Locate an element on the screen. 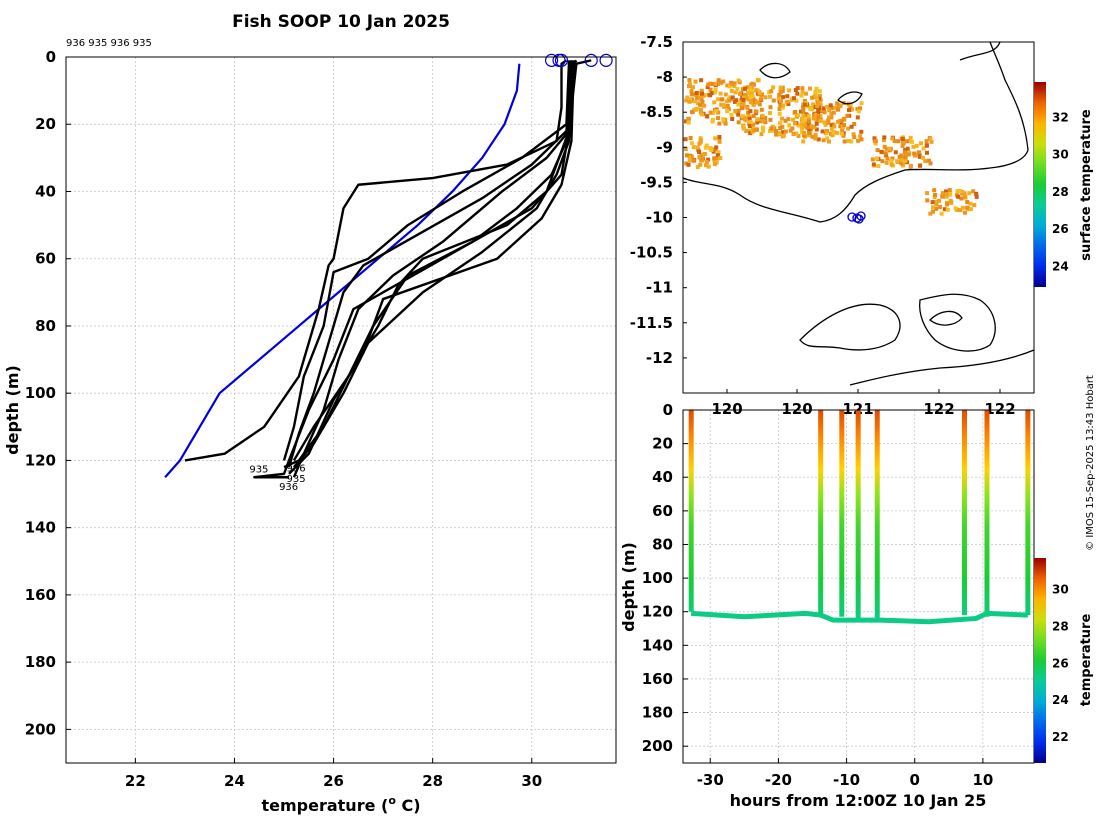  profile-y-tick: 180 is located at coordinates (40, 662).